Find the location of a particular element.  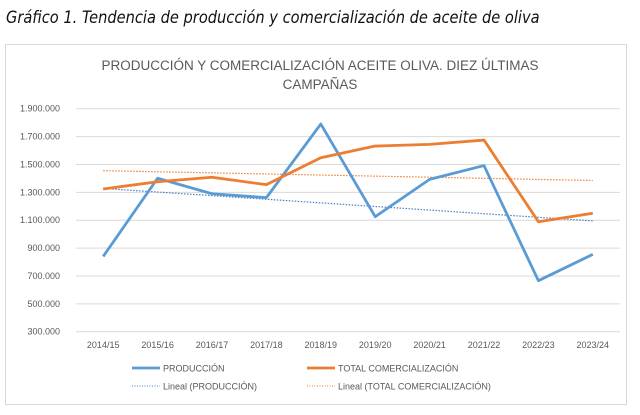

x-tick-label: 2020/21 is located at coordinates (429, 345).